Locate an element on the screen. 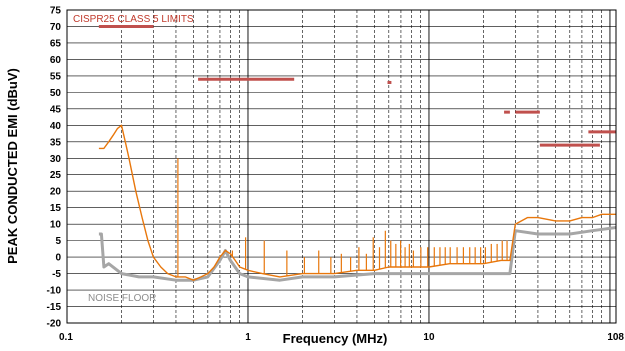  y-tick-label: 55 is located at coordinates (56, 76).